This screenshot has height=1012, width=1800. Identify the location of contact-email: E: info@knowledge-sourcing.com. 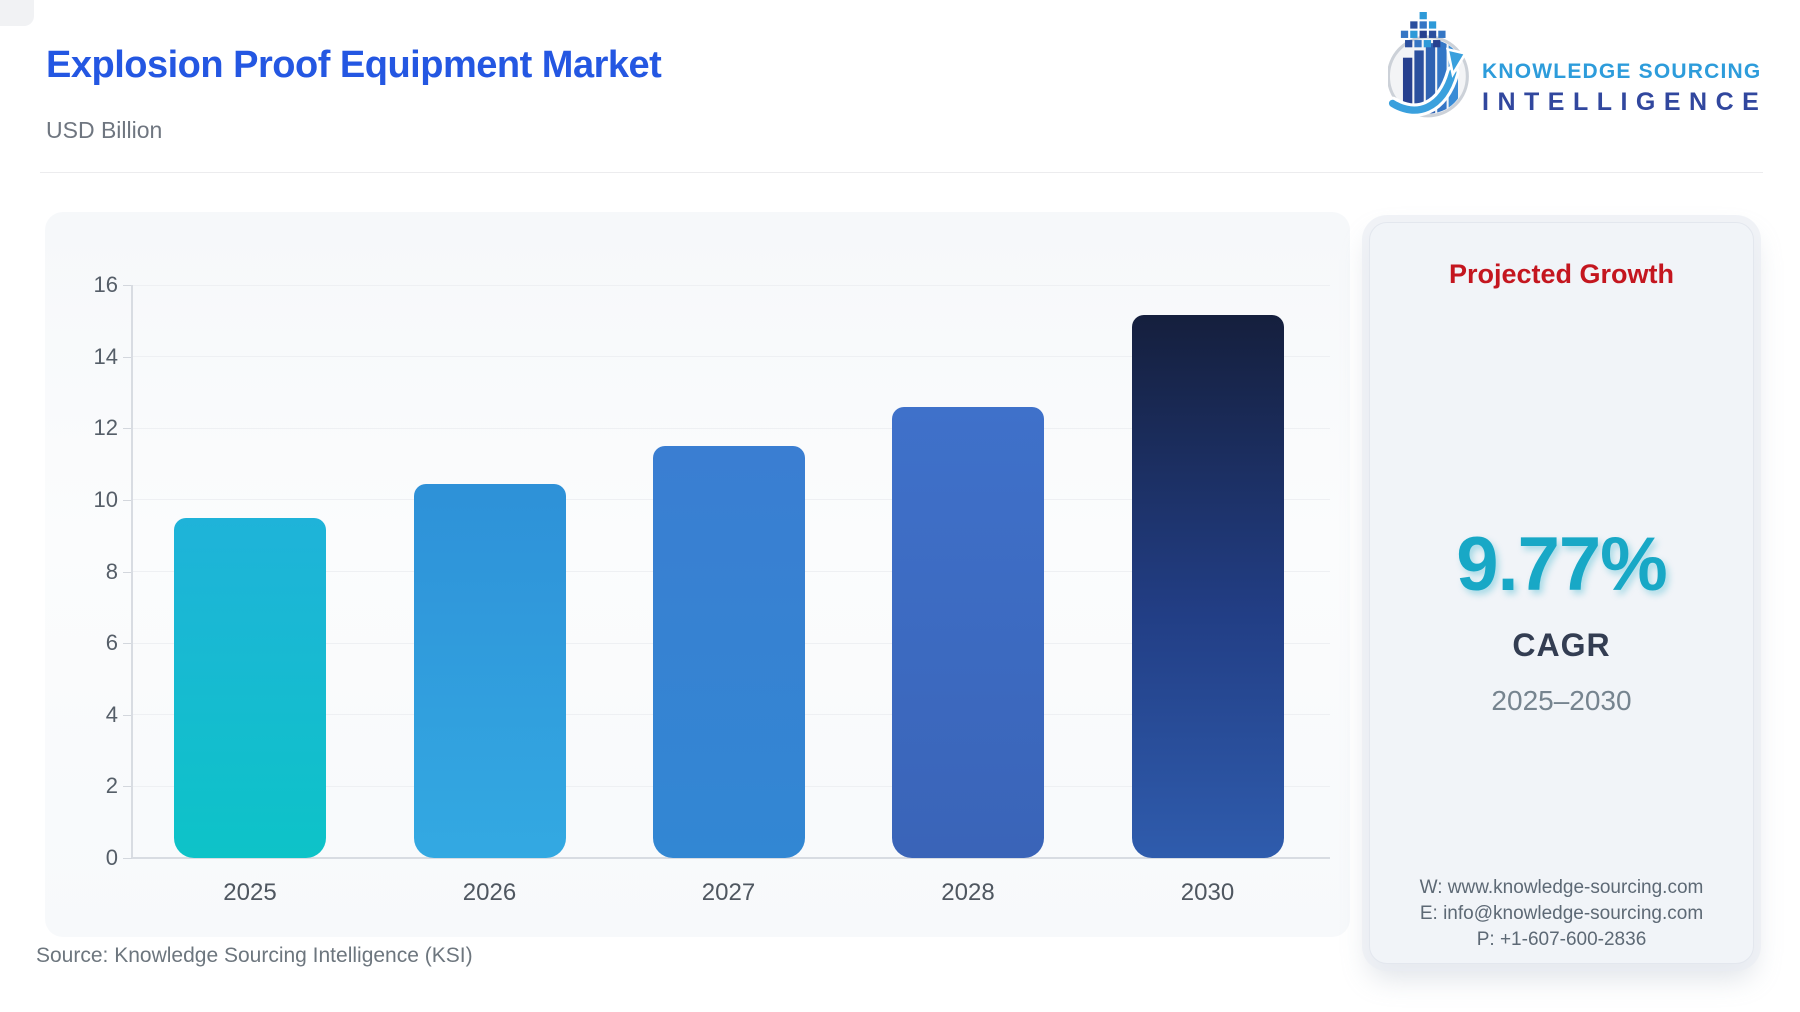
(1561, 913).